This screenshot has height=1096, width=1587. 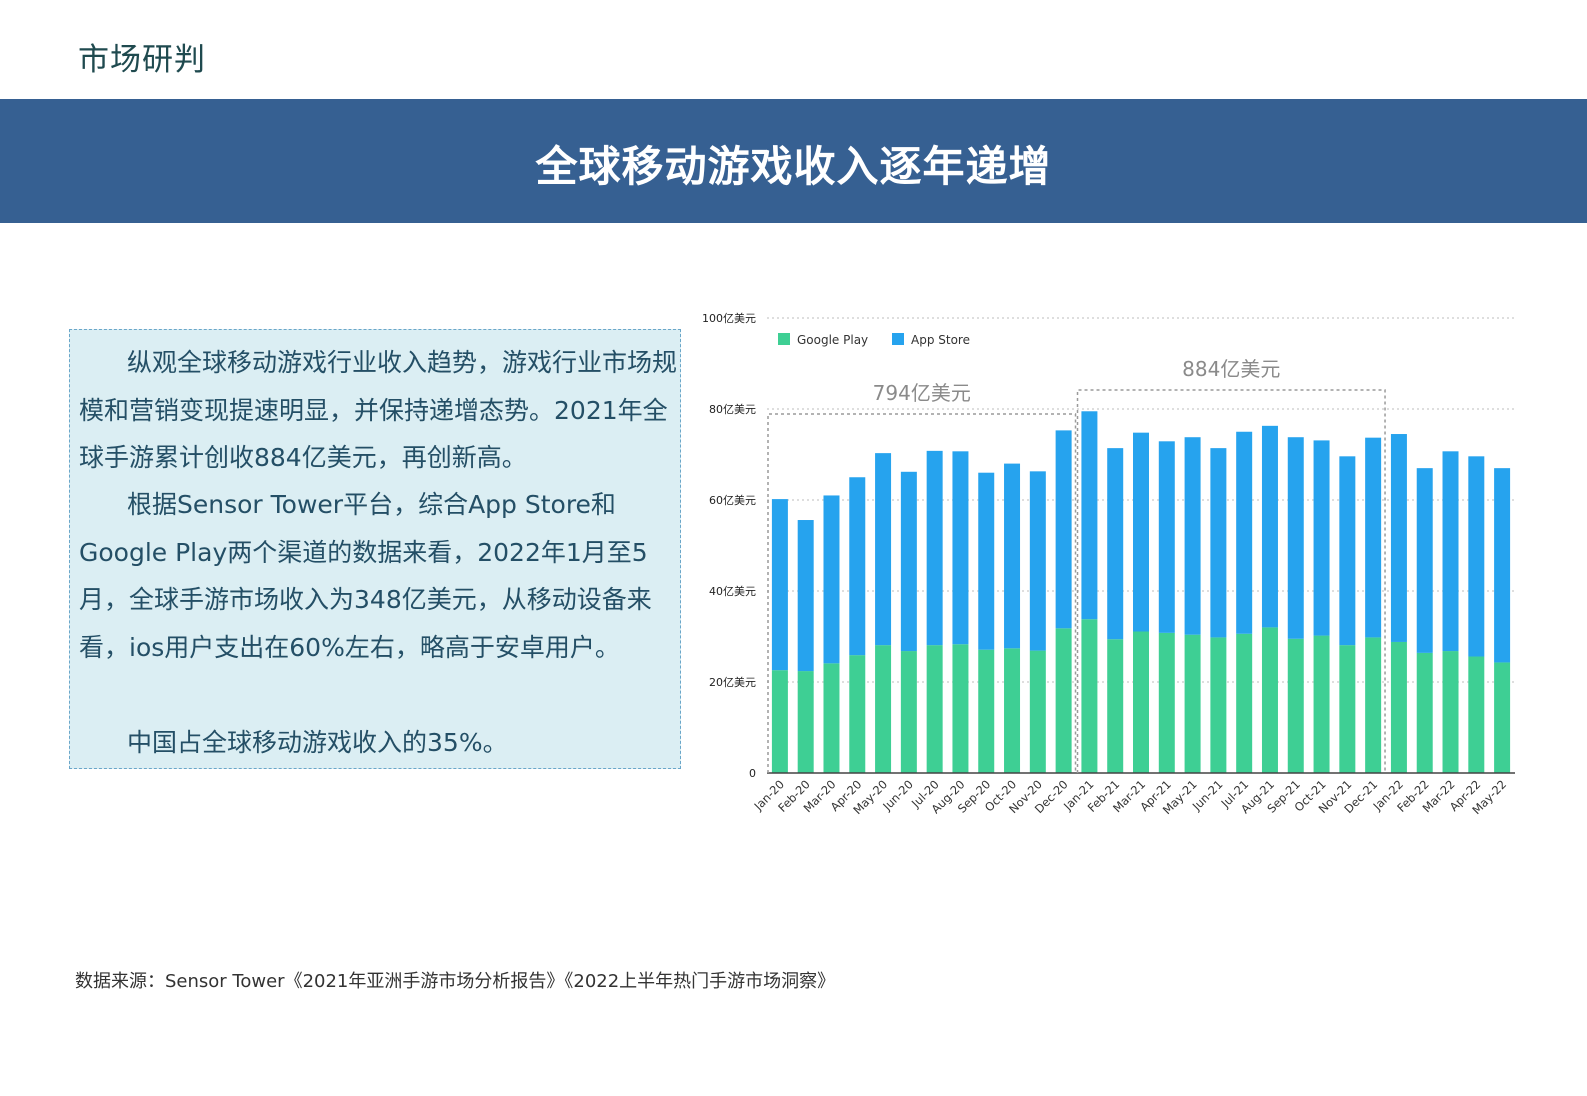 What do you see at coordinates (732, 682) in the screenshot?
I see `y-tick-label: 20亿美元` at bounding box center [732, 682].